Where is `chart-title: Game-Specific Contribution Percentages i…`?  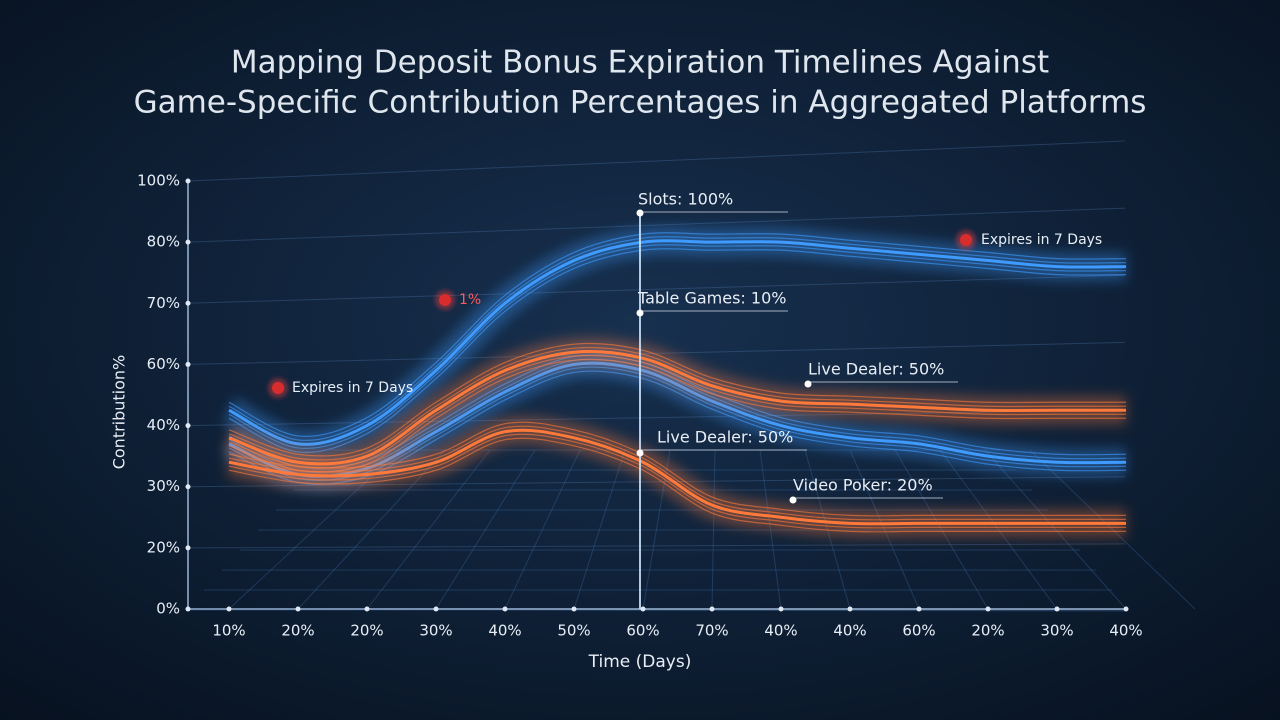
chart-title: Game-Specific Contribution Percentages i… is located at coordinates (640, 103).